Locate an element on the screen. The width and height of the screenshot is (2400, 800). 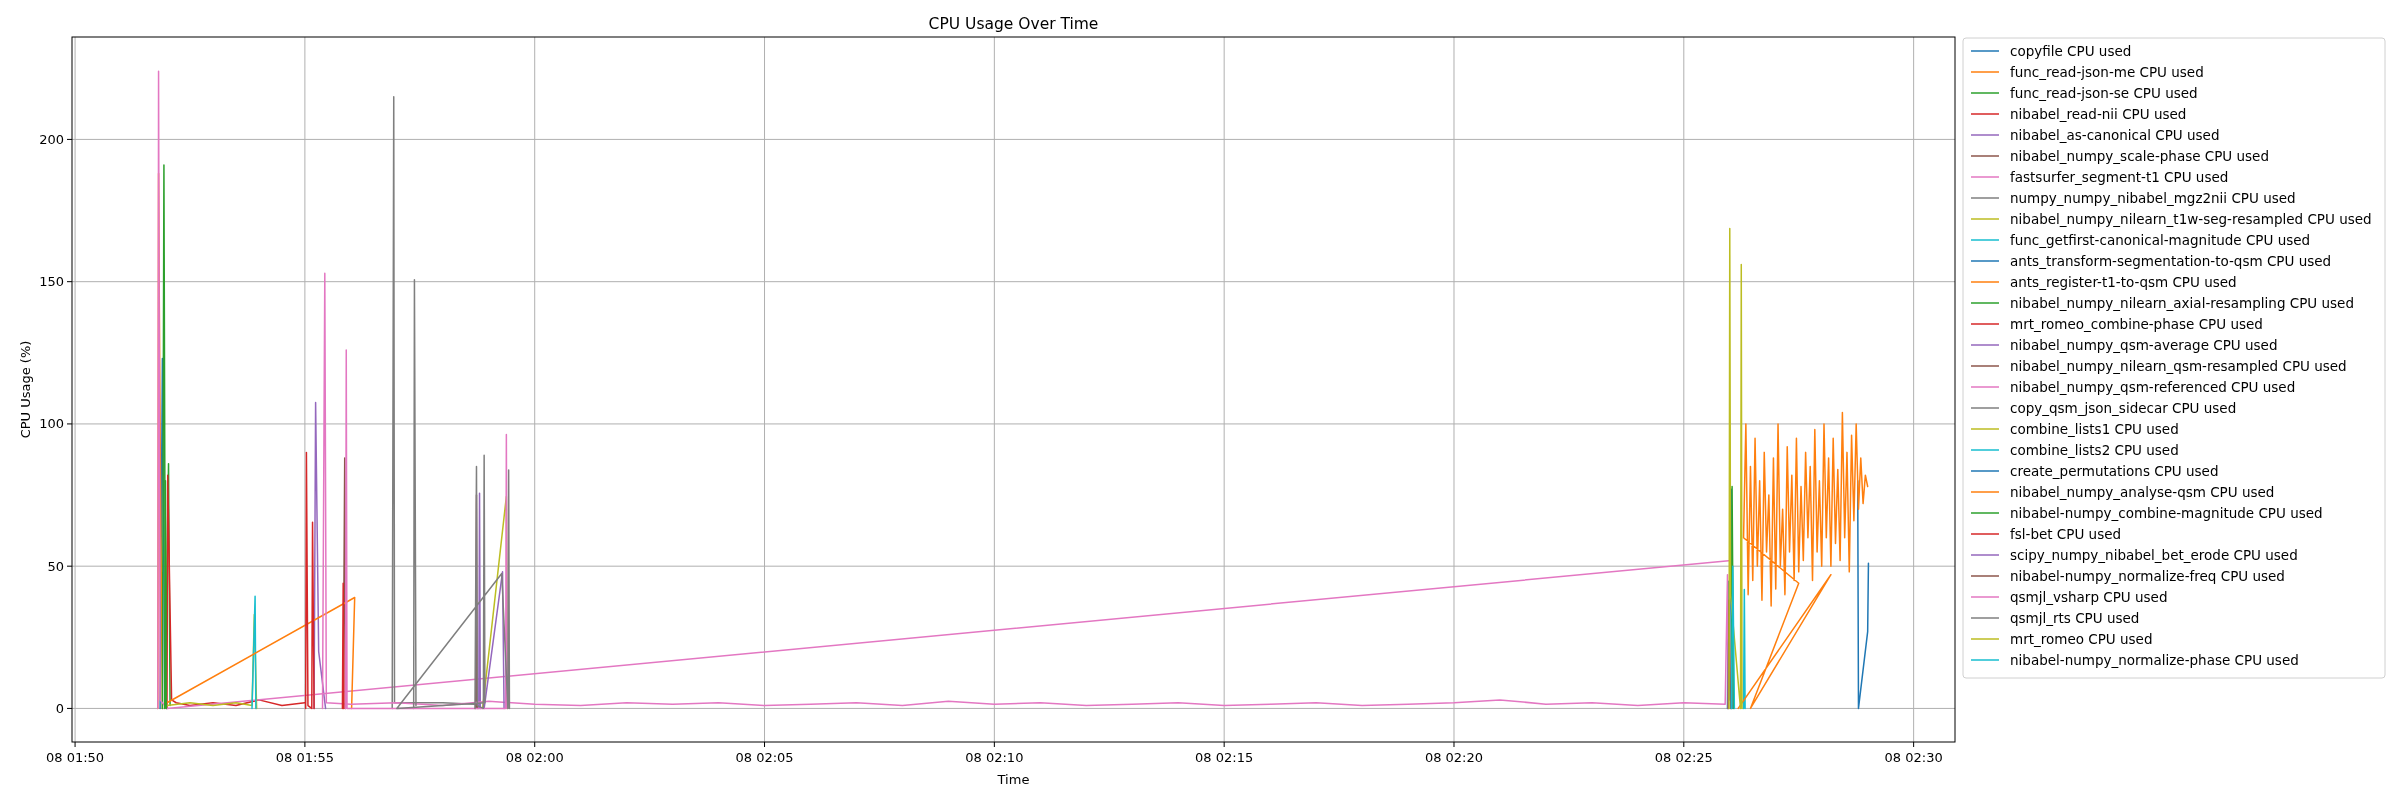
legend-label: nibabel-numpy_normalize-phase CPU used is located at coordinates (2154, 659).